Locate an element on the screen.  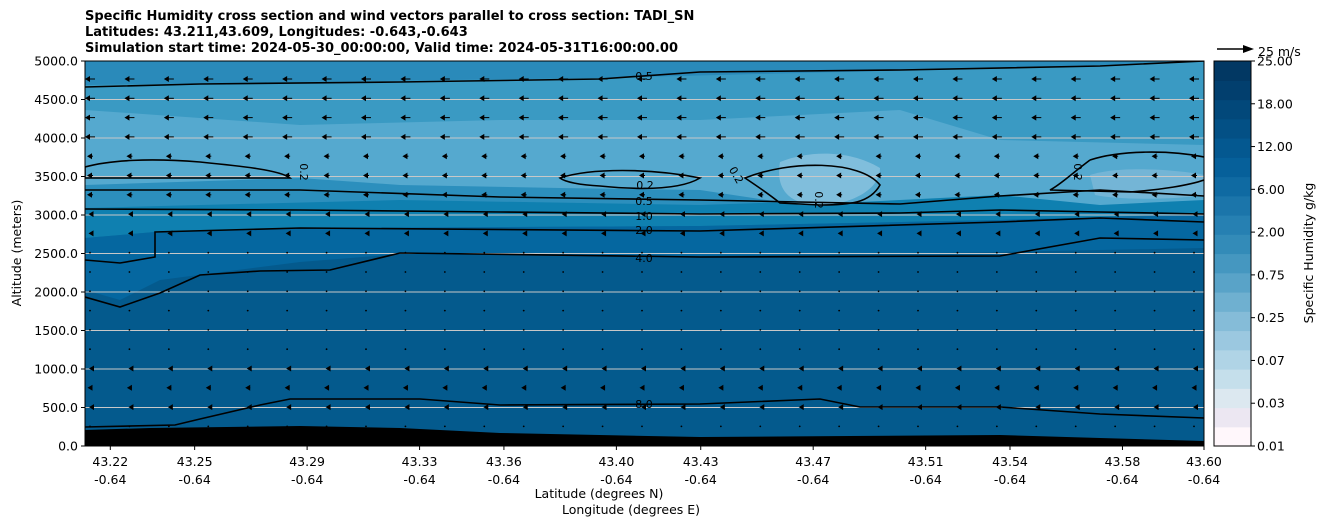
contour-label: 0.5 is located at coordinates (644, 201).